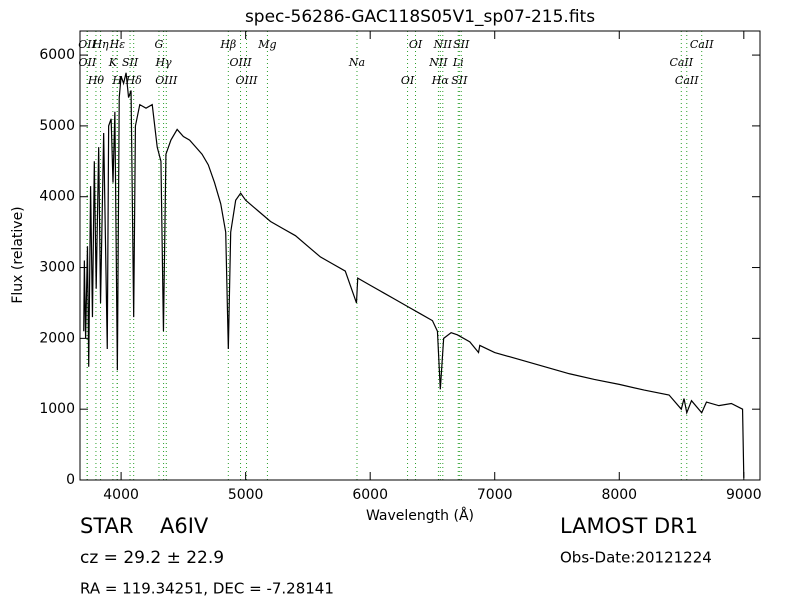 The height and width of the screenshot is (600, 800). What do you see at coordinates (57, 409) in the screenshot?
I see `y-tick-label: 1000` at bounding box center [57, 409].